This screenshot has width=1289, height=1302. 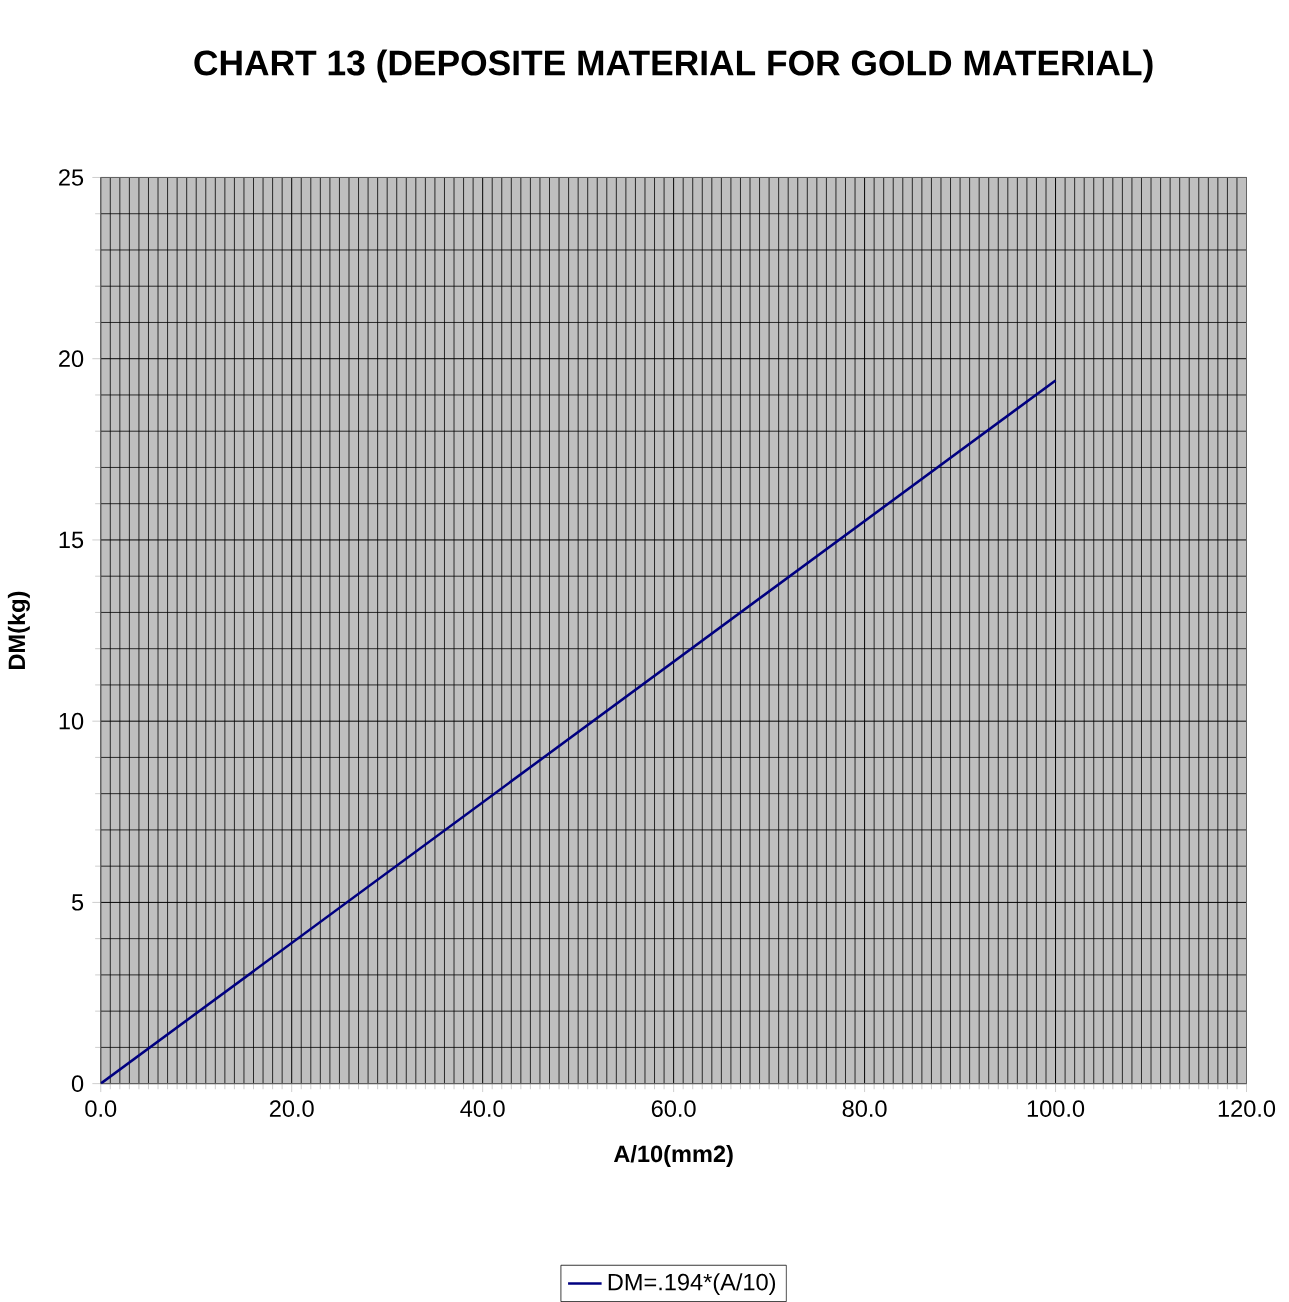 What do you see at coordinates (18, 630) in the screenshot?
I see `y-axis-title: DM(kg)` at bounding box center [18, 630].